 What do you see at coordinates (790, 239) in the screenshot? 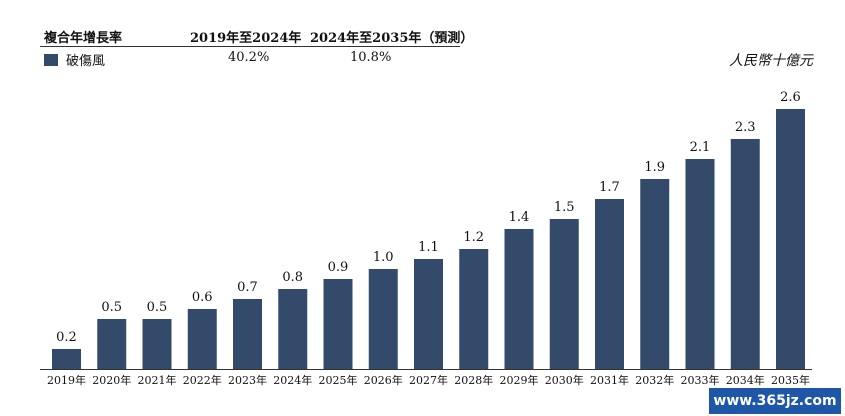
I see `bar-2035年` at bounding box center [790, 239].